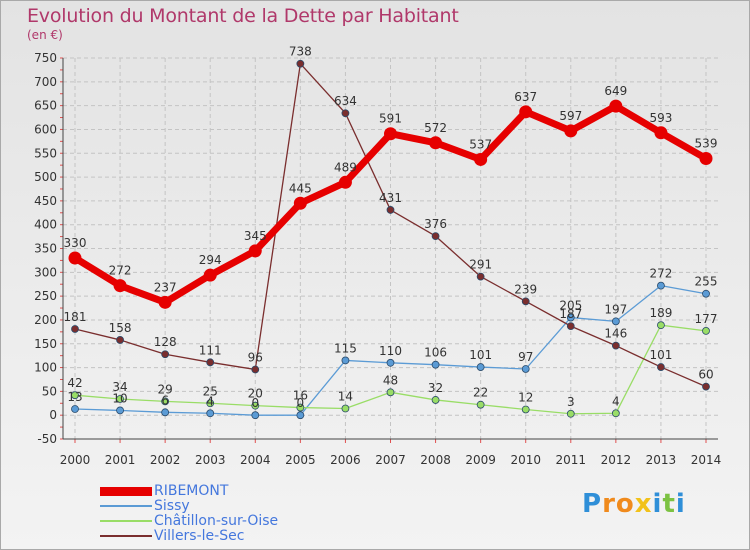  What do you see at coordinates (216, 521) in the screenshot?
I see `legend-label: Châtillon-sur-Oise` at bounding box center [216, 521].